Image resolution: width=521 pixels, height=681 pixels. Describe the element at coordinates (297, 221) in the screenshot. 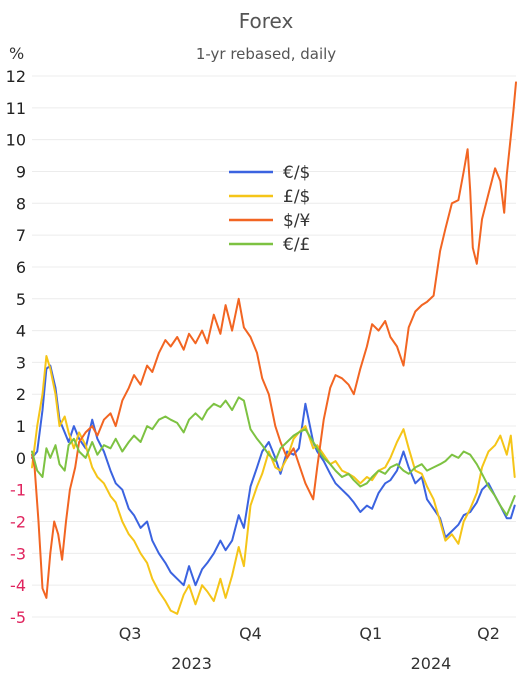

I see `legend-label: $/¥` at that location.